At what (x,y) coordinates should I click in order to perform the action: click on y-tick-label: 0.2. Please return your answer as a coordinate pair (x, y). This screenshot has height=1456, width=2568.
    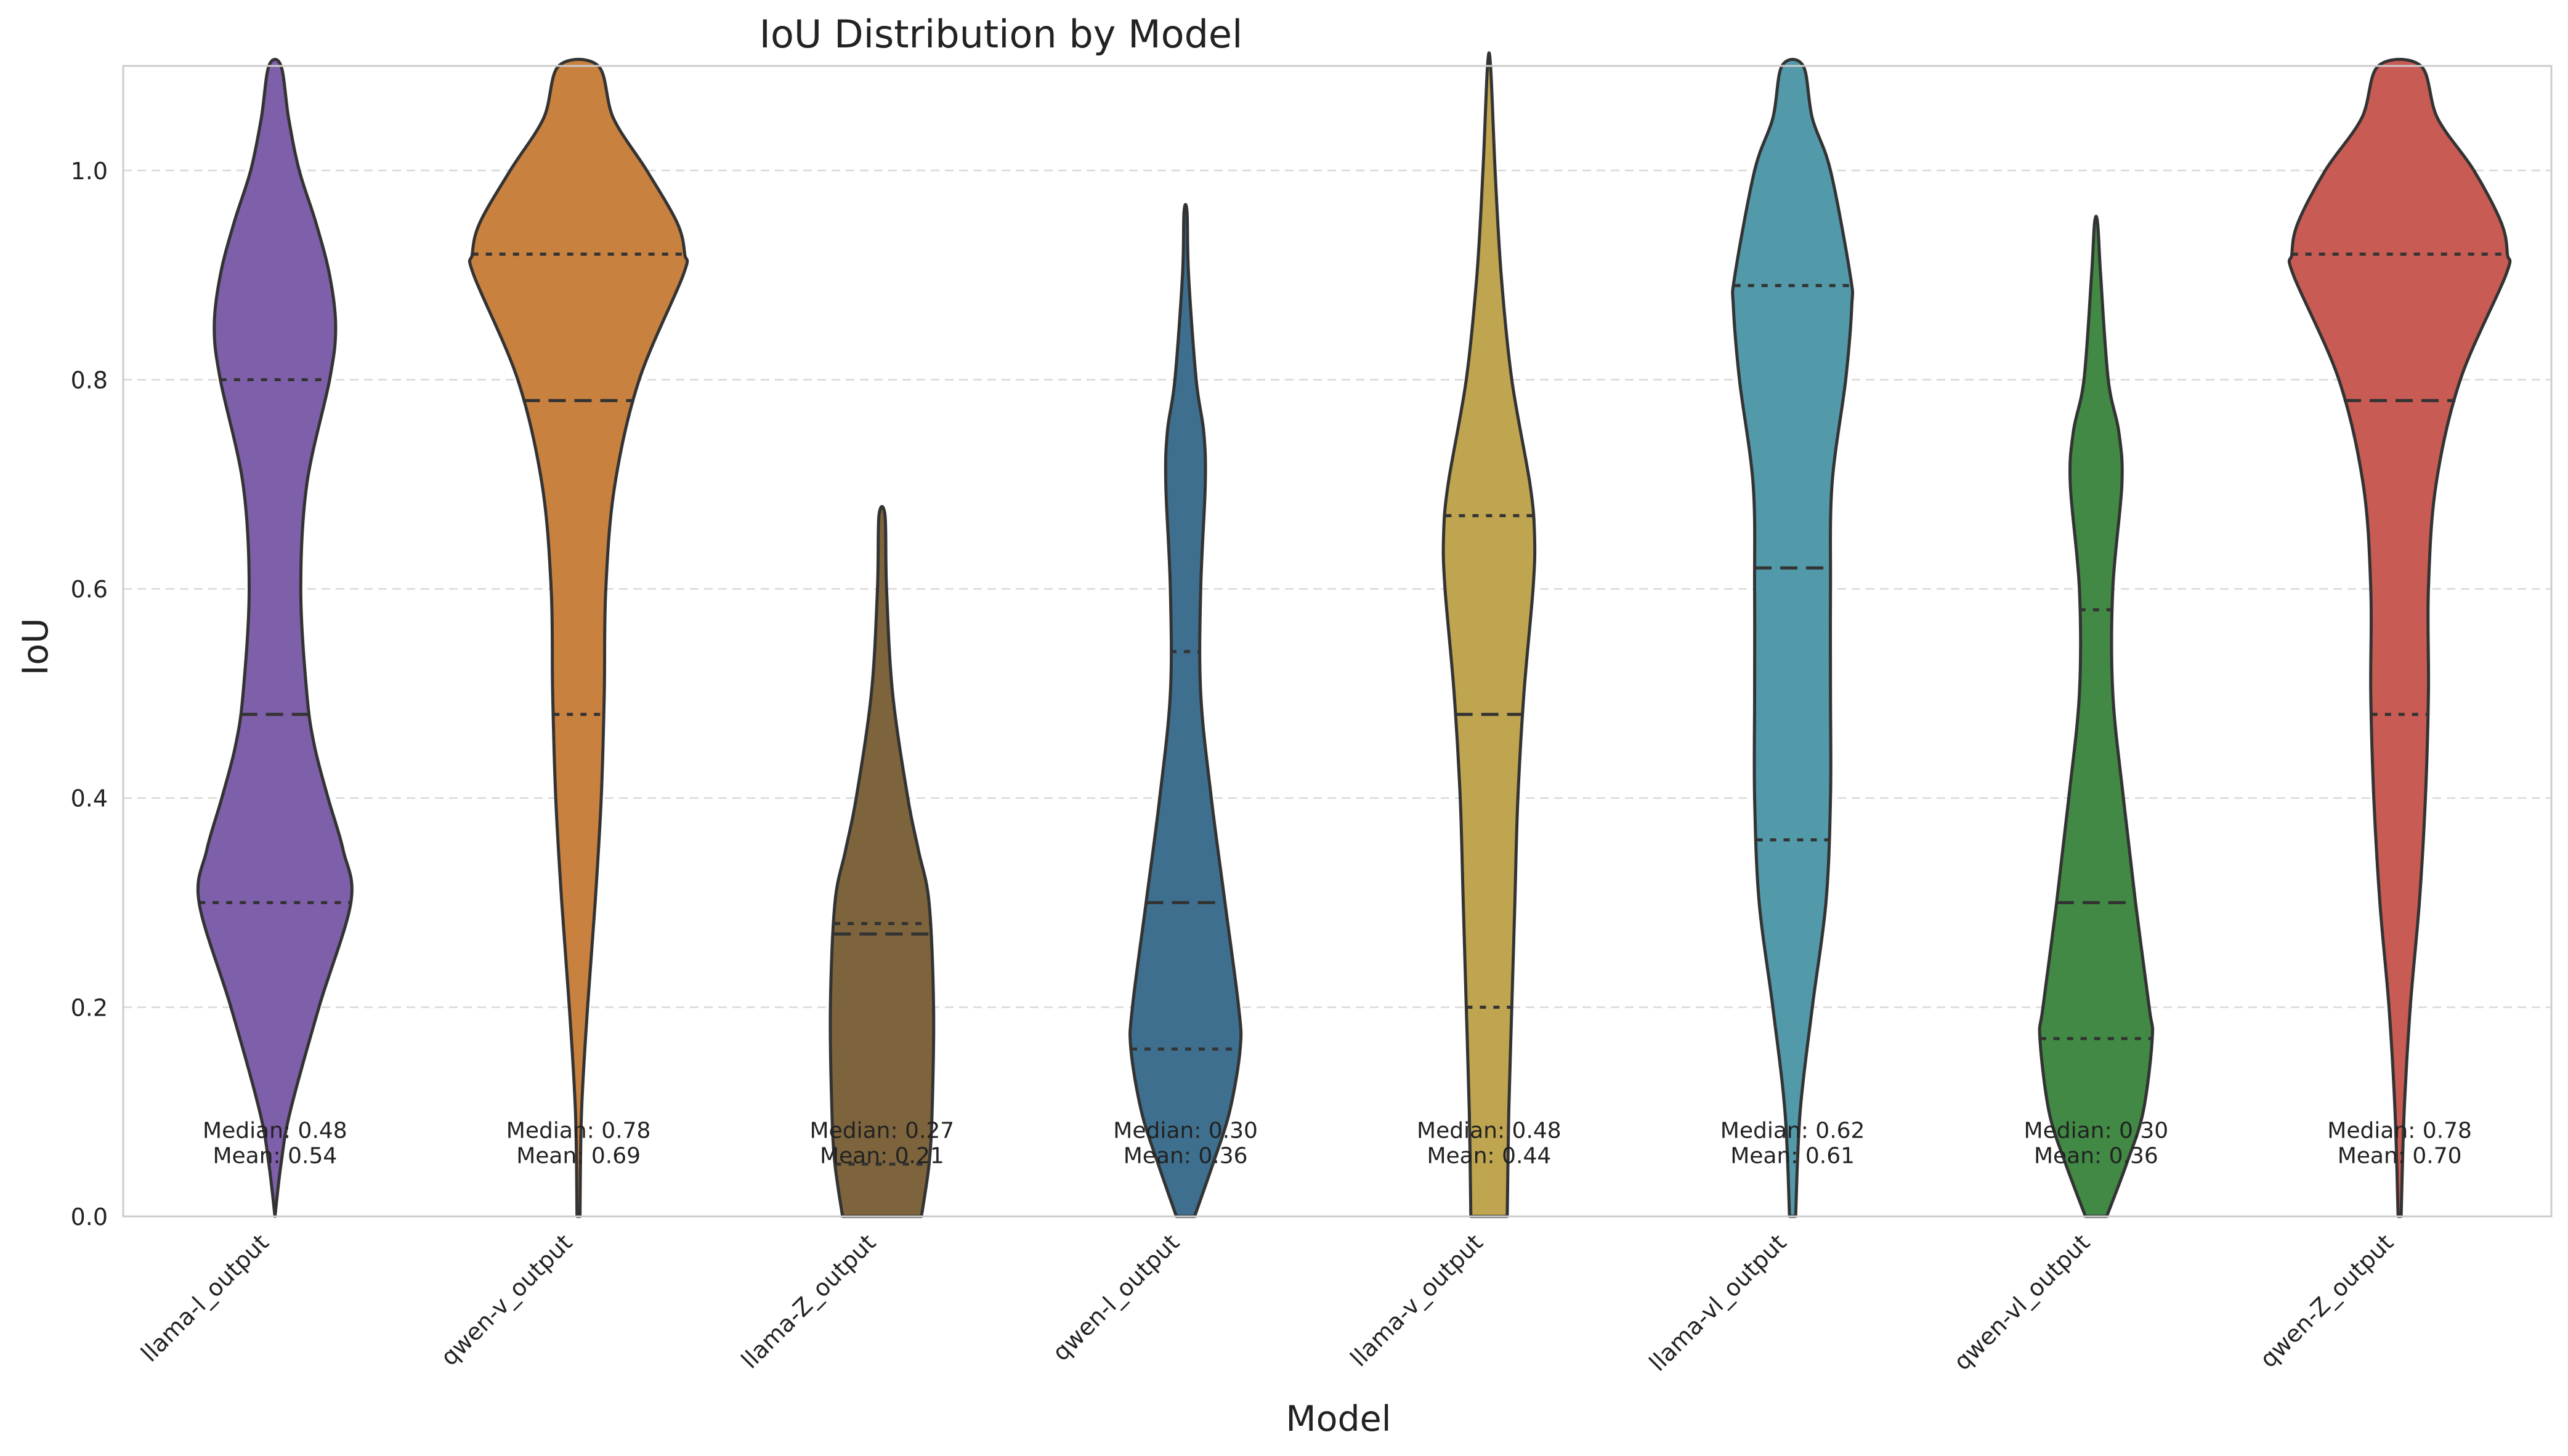
    Looking at the image, I should click on (89, 1007).